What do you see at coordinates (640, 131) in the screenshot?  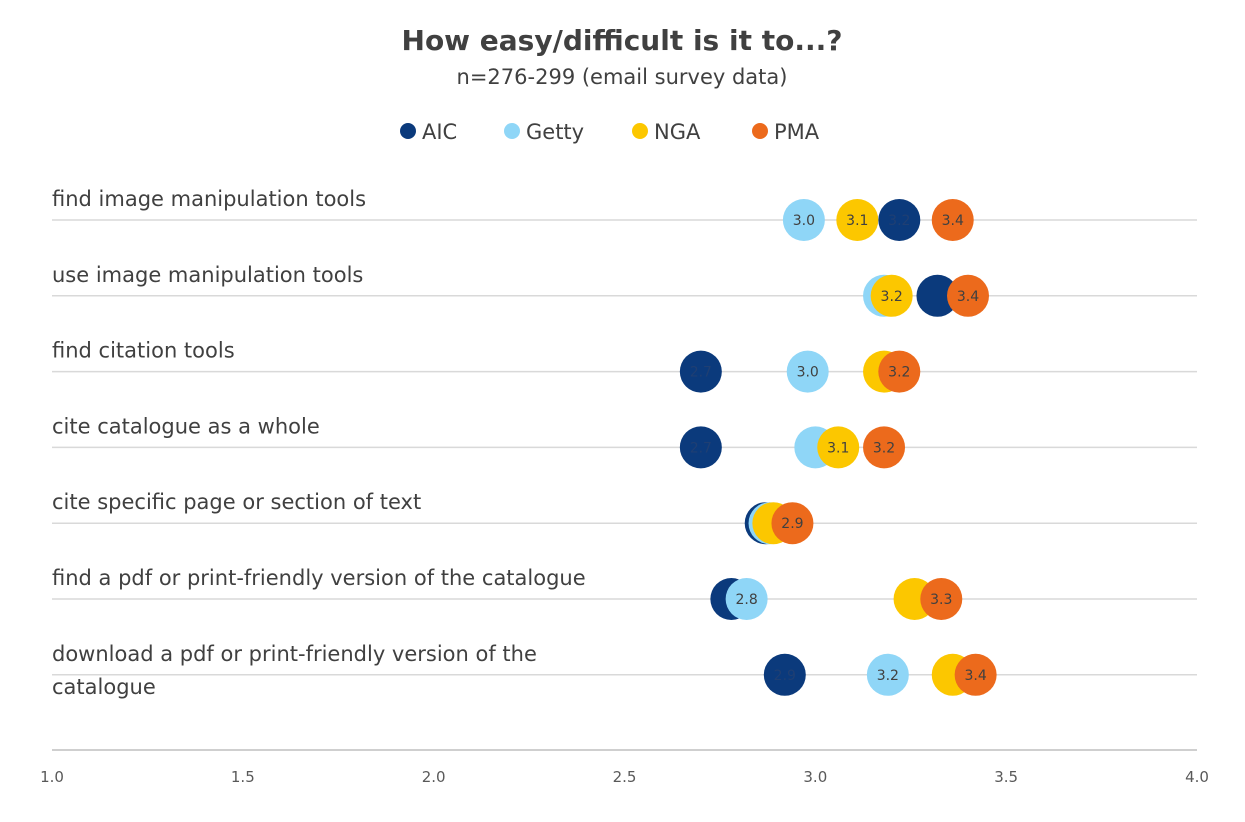 I see `legend-marker-nga` at bounding box center [640, 131].